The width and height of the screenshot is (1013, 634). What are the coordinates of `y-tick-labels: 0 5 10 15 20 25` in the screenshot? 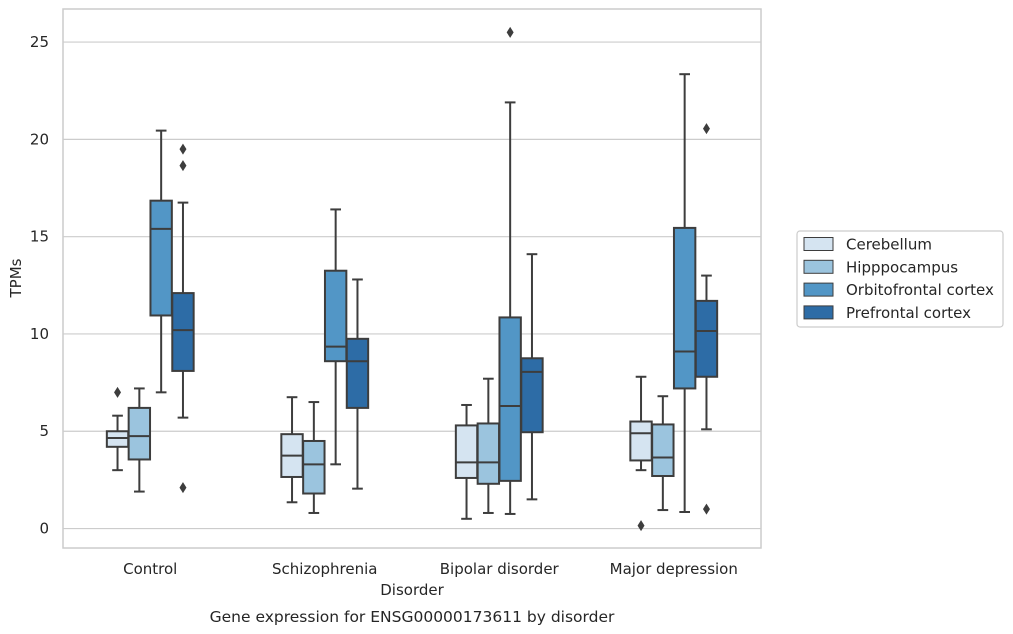 It's located at (39, 285).